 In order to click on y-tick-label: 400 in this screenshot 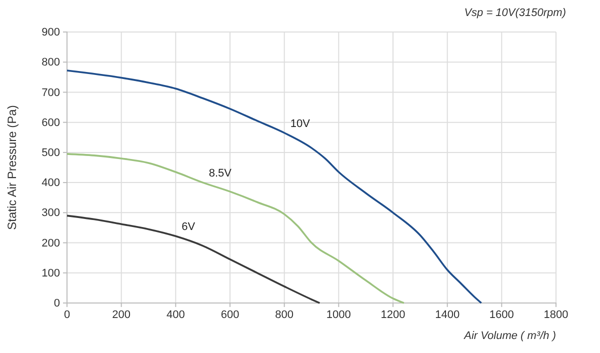, I will do `click(51, 183)`.